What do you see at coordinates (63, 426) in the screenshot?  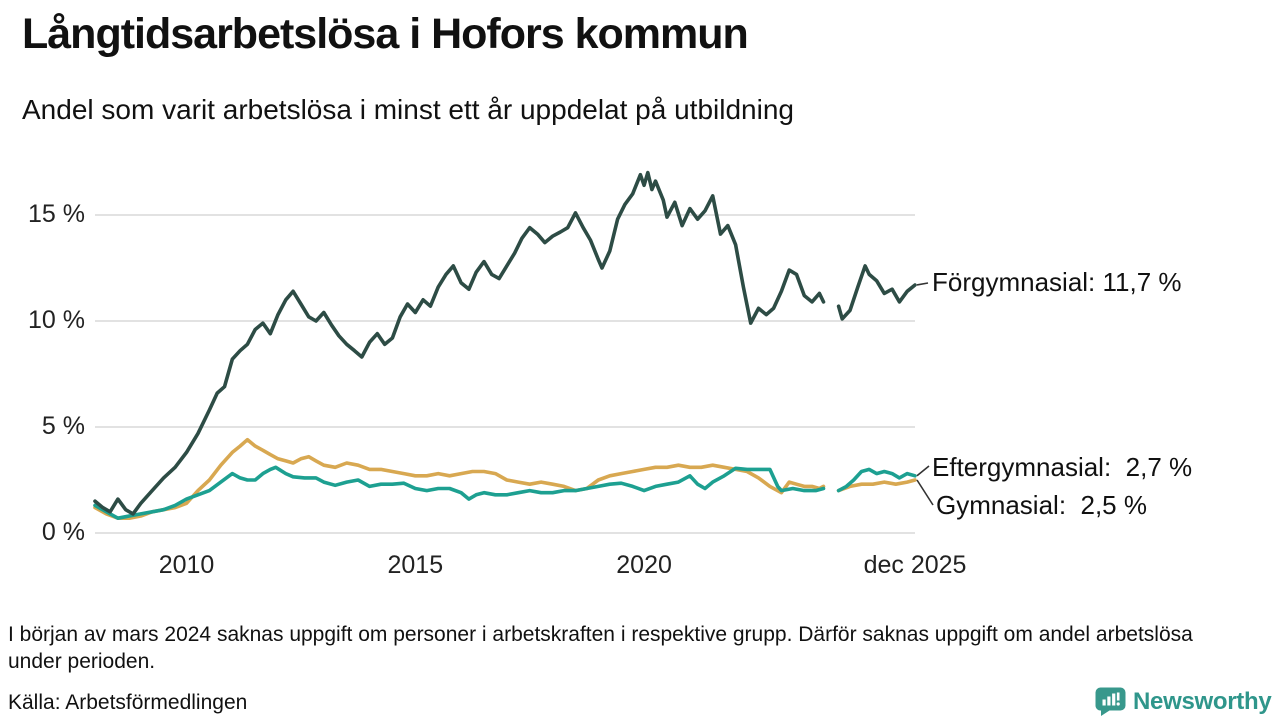 I see `y-tick-label: 5 %` at bounding box center [63, 426].